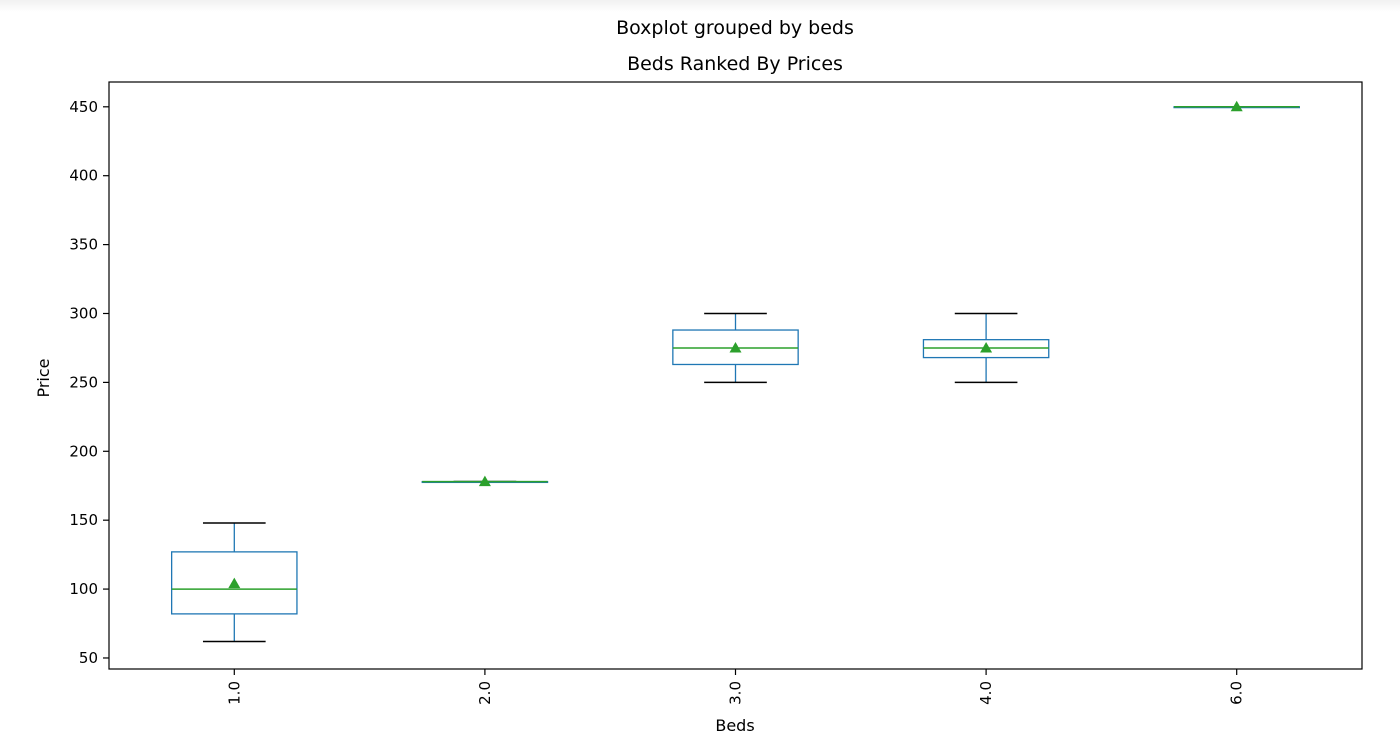 This screenshot has height=747, width=1400. I want to click on x-tick-label: 3.0, so click(736, 693).